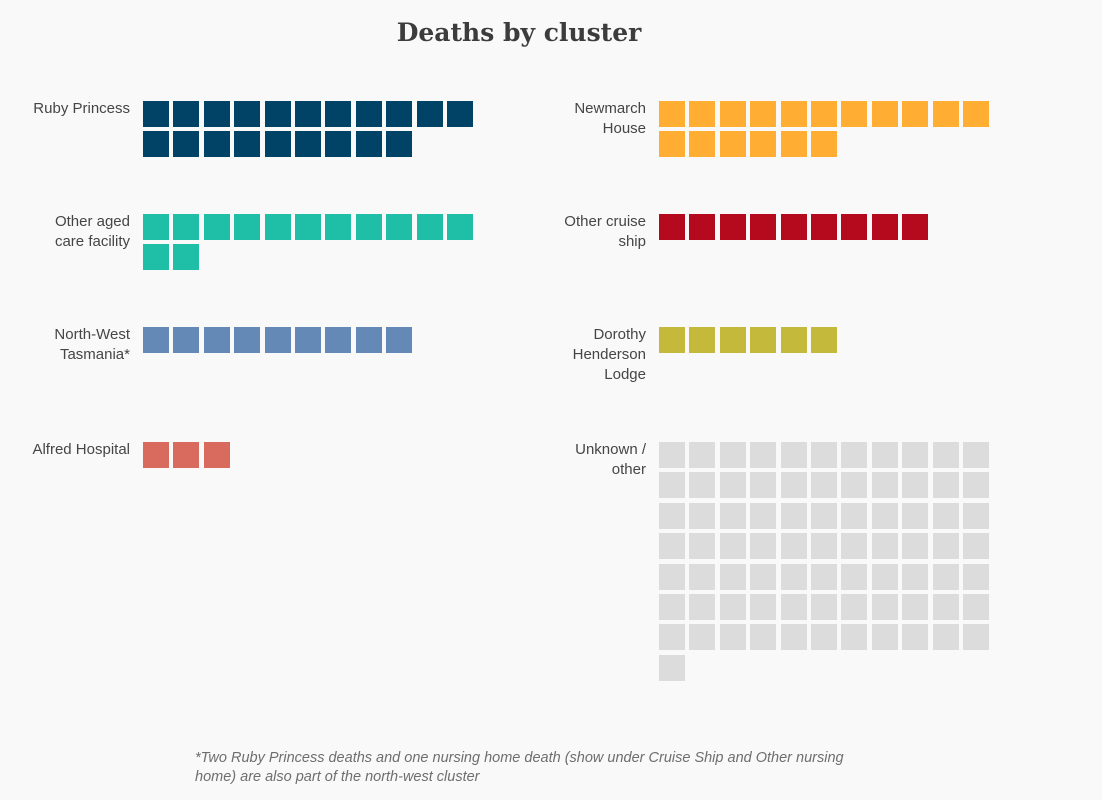 The width and height of the screenshot is (1102, 800). I want to click on cluster-label: Unknown / other, so click(610, 459).